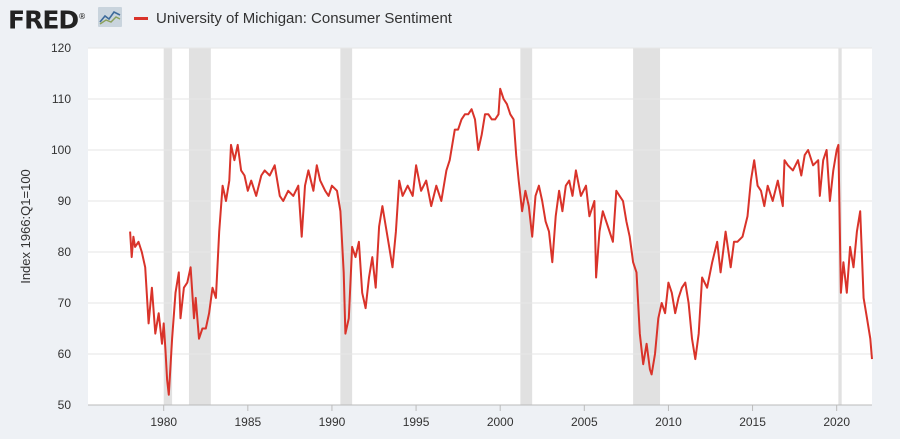 The height and width of the screenshot is (439, 900). I want to click on x-tick-label-1985: 1985, so click(247, 422).